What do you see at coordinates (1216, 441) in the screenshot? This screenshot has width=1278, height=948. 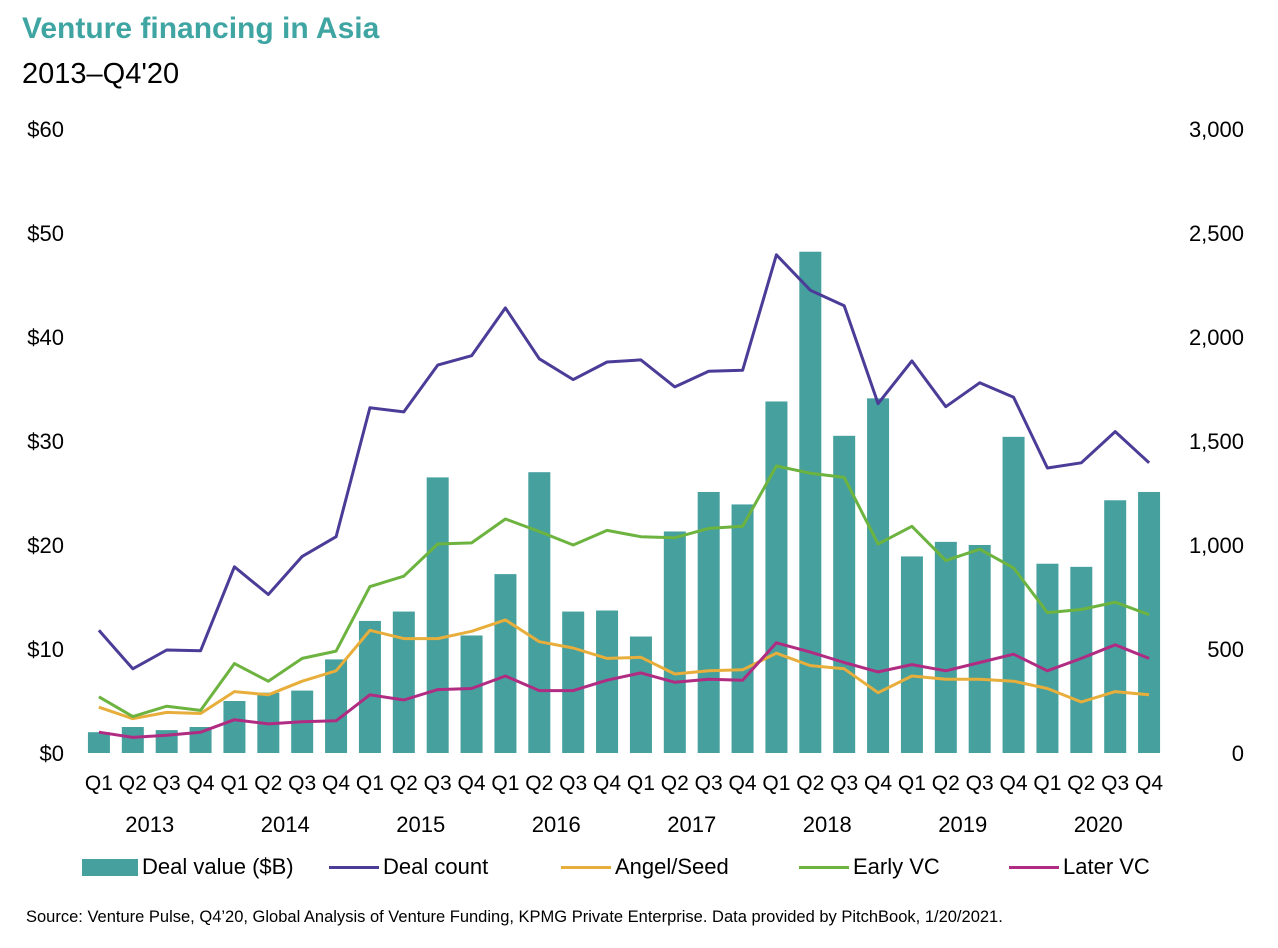 I see `right-axis-tick-label: 1,500` at bounding box center [1216, 441].